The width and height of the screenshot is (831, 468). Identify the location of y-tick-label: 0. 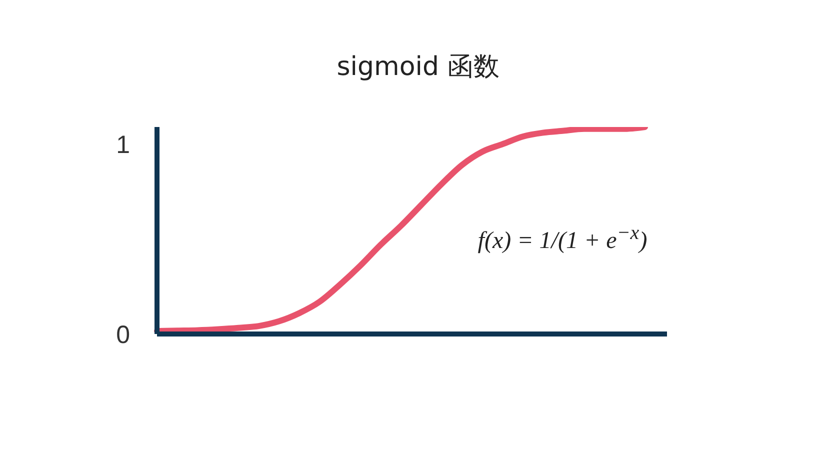
(123, 334).